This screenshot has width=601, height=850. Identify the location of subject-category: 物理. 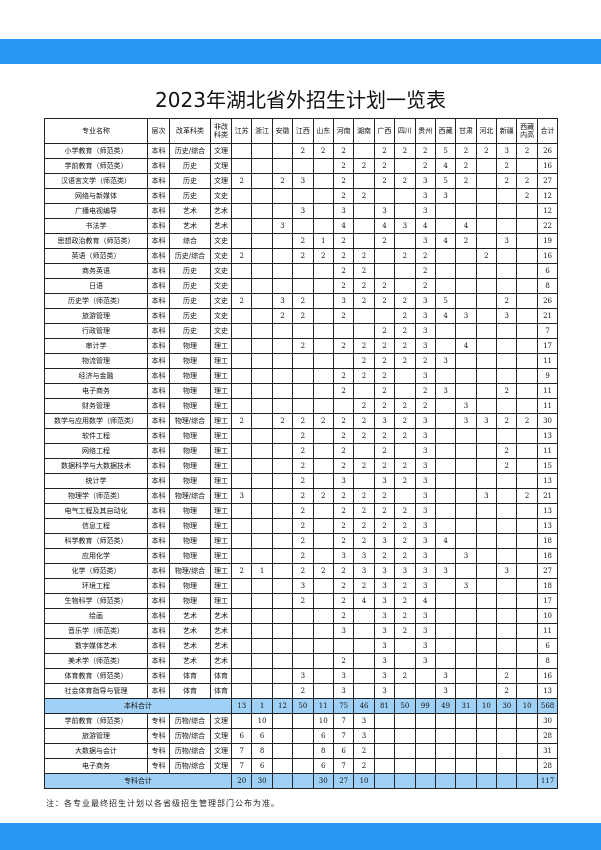
(190, 481).